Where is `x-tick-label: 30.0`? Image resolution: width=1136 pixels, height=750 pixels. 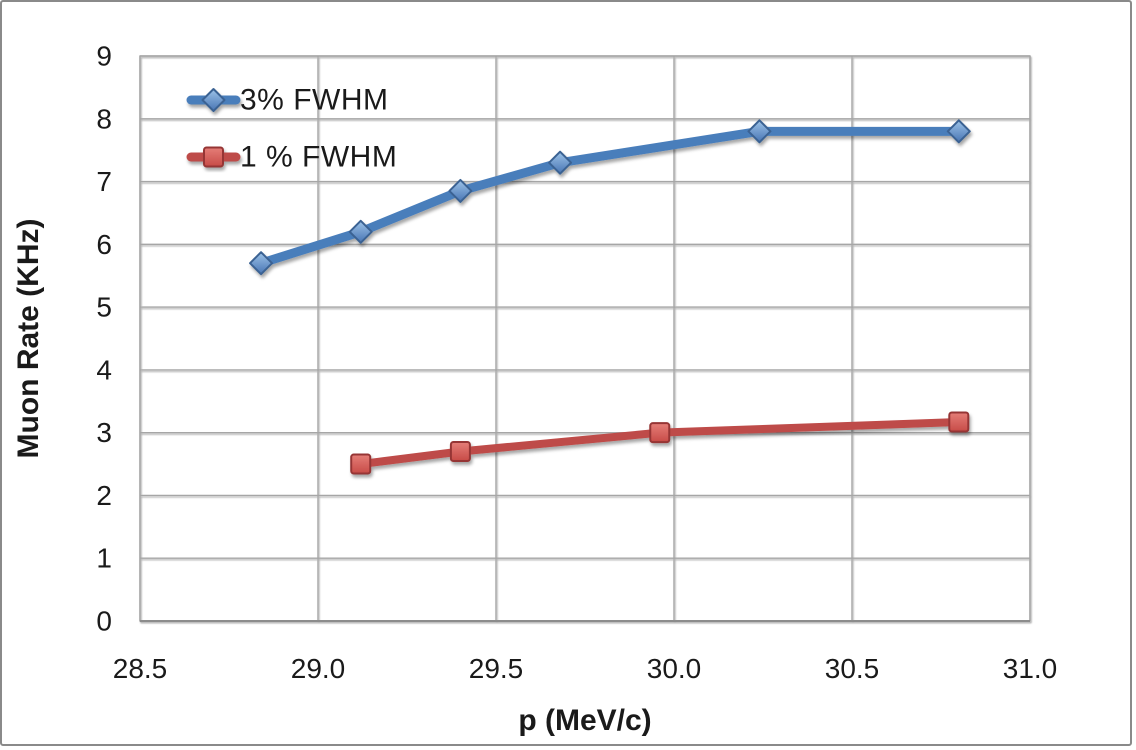 x-tick-label: 30.0 is located at coordinates (674, 668).